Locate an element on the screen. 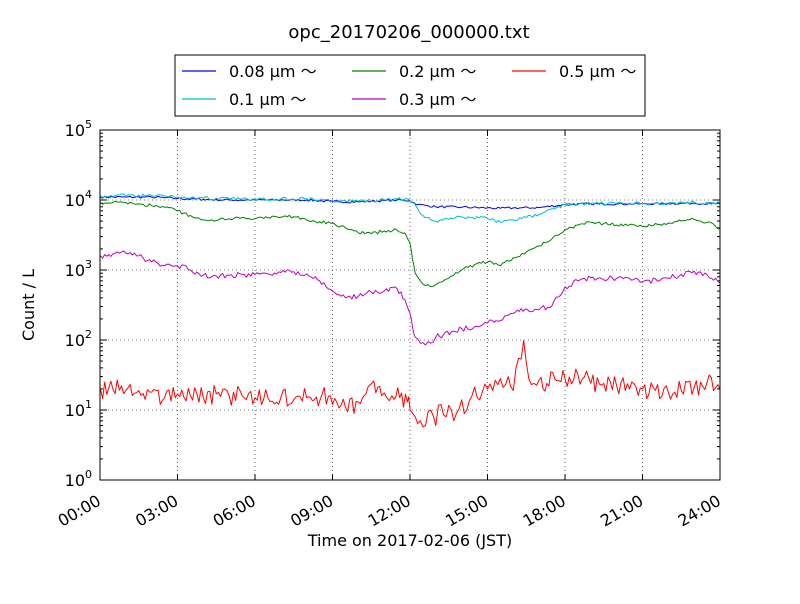  x-axis-label: Time on 2017-02-06 (JST) is located at coordinates (409, 540).